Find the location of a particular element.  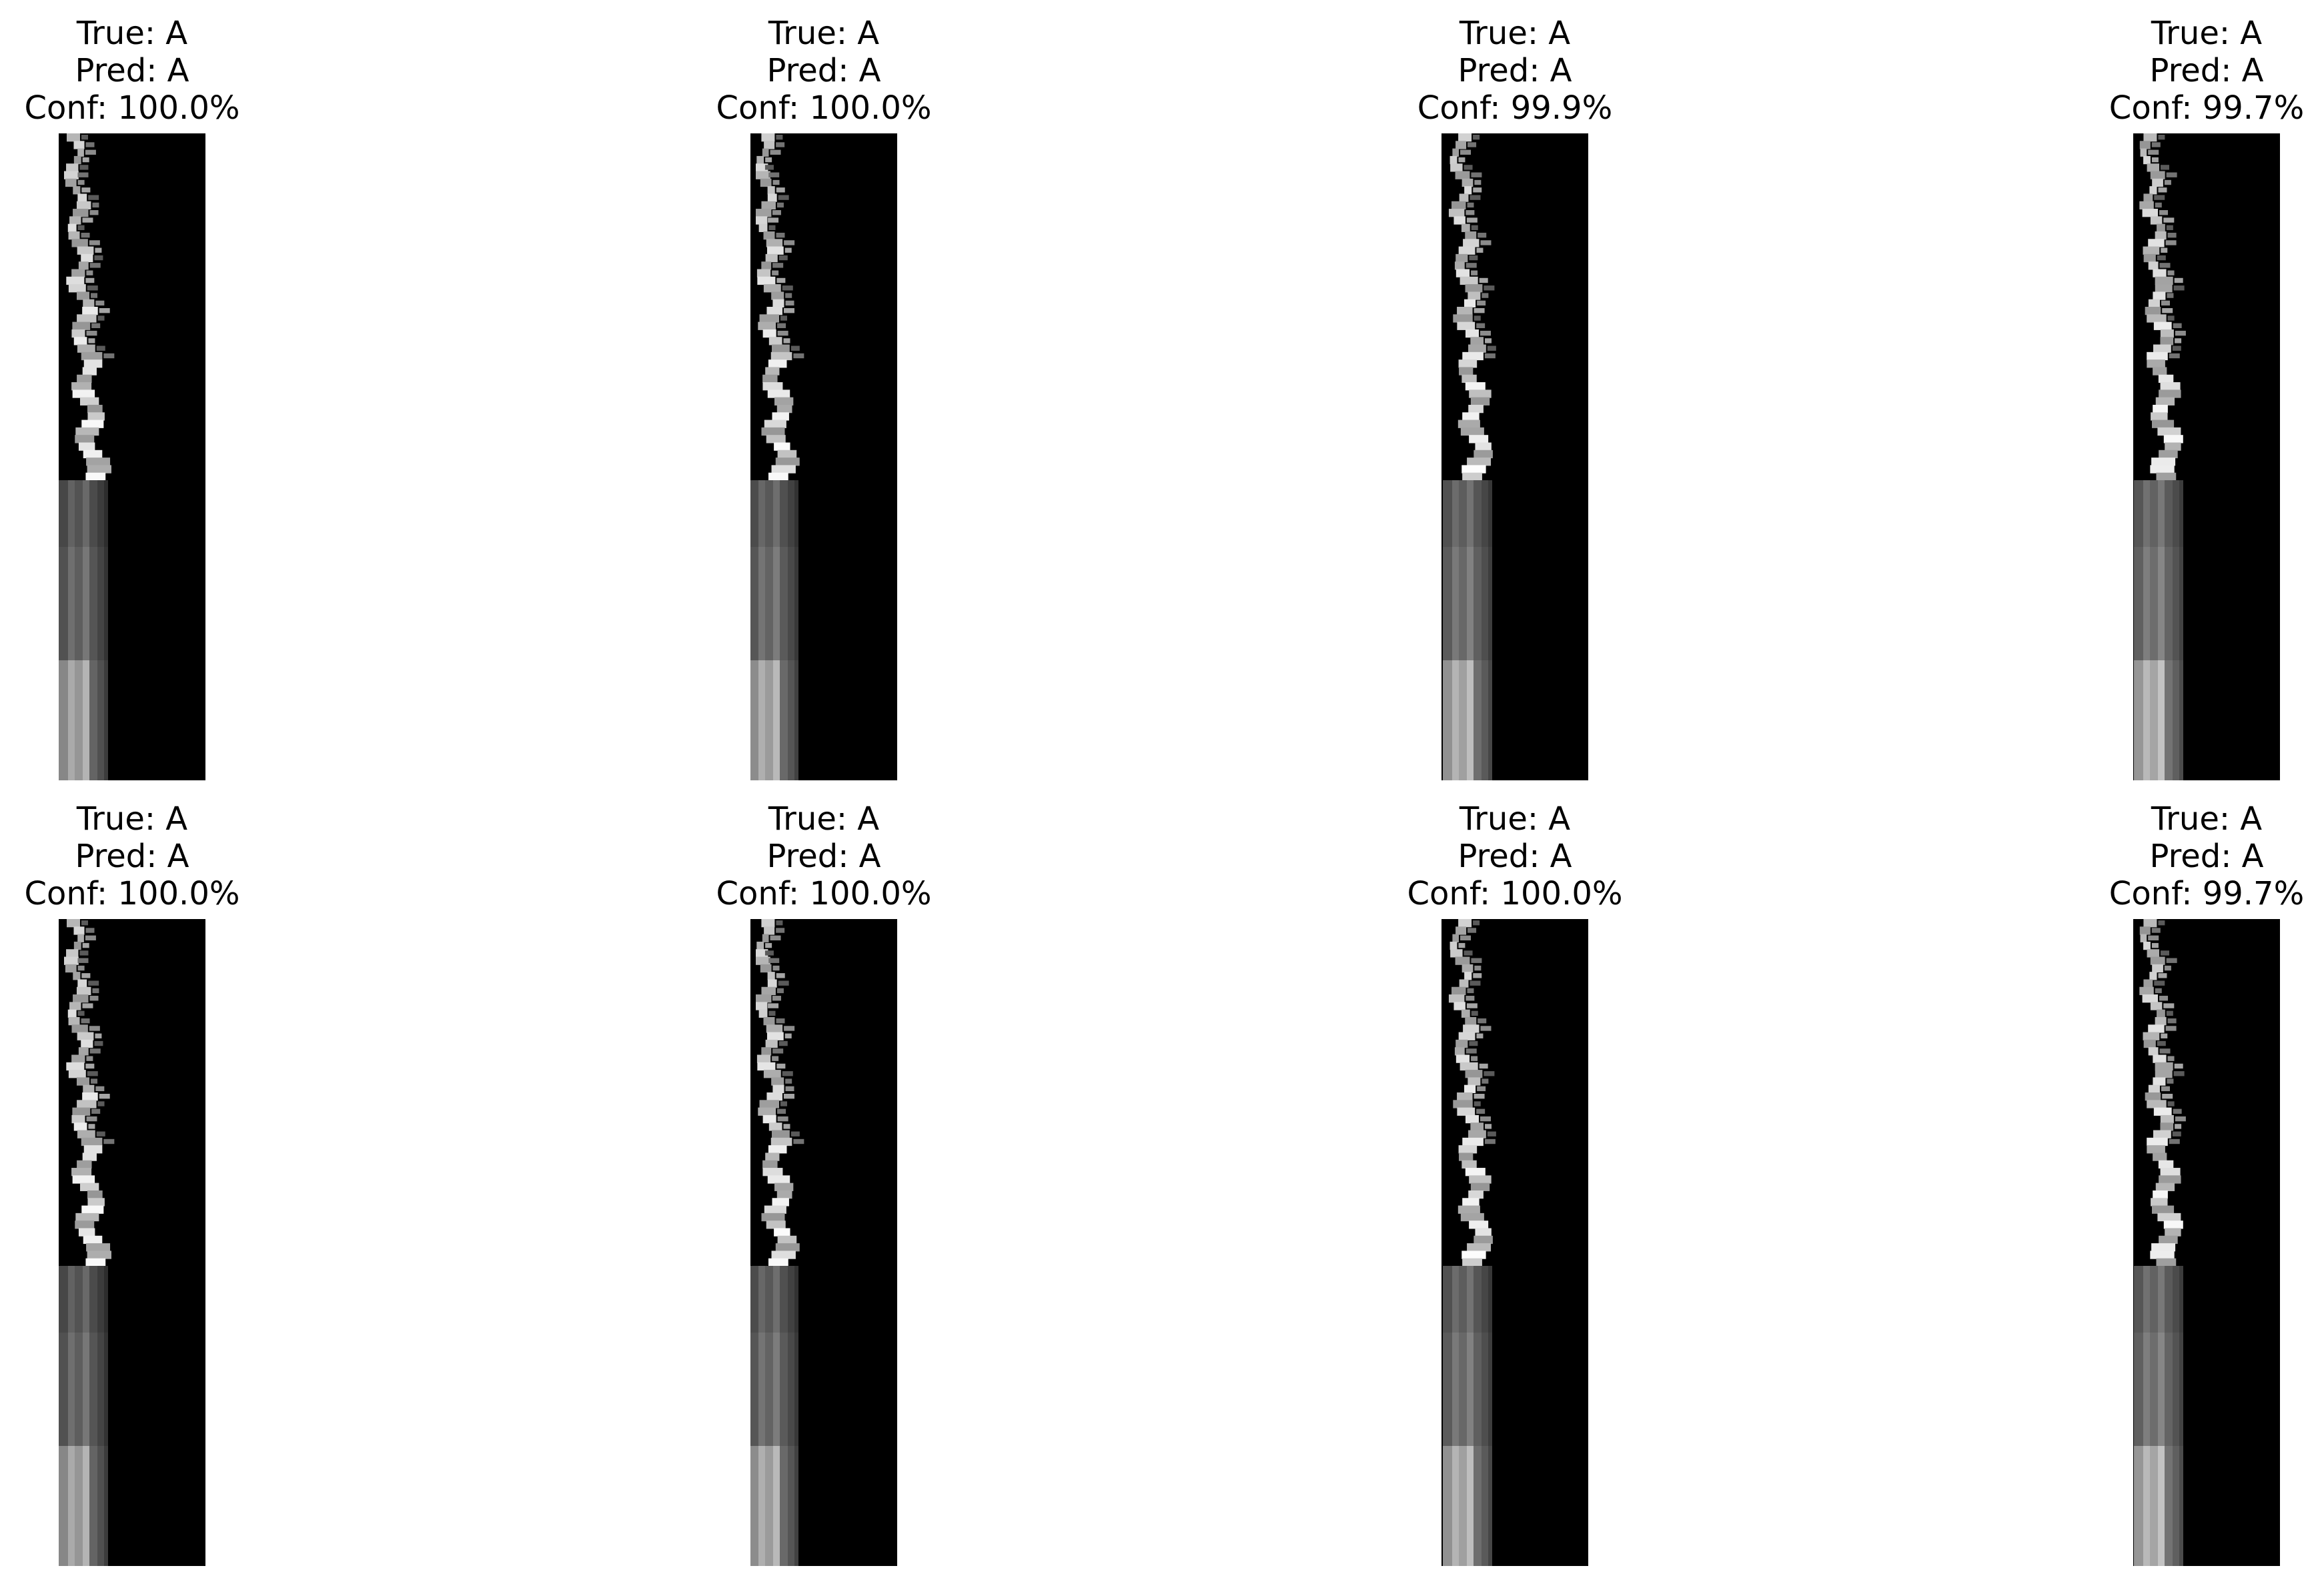

confidence-label: Conf: 100.0% is located at coordinates (132, 894).